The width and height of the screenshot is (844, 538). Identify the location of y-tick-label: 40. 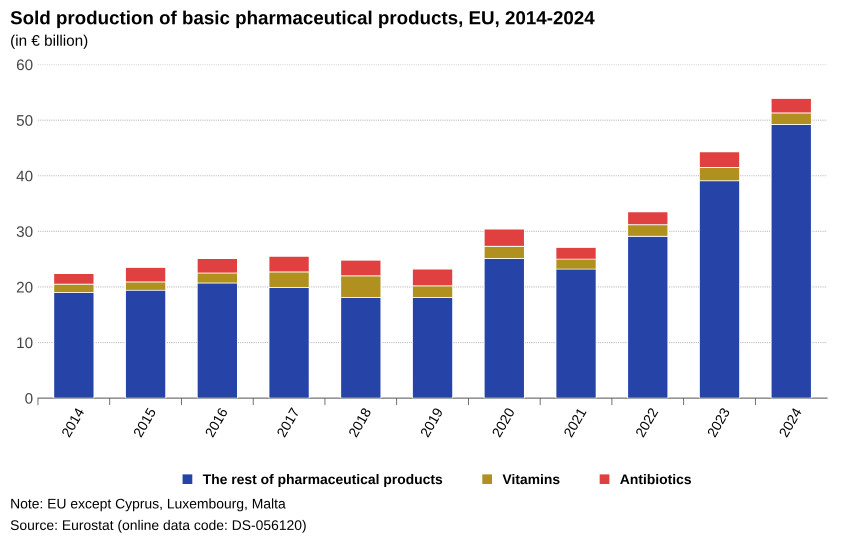
(24, 176).